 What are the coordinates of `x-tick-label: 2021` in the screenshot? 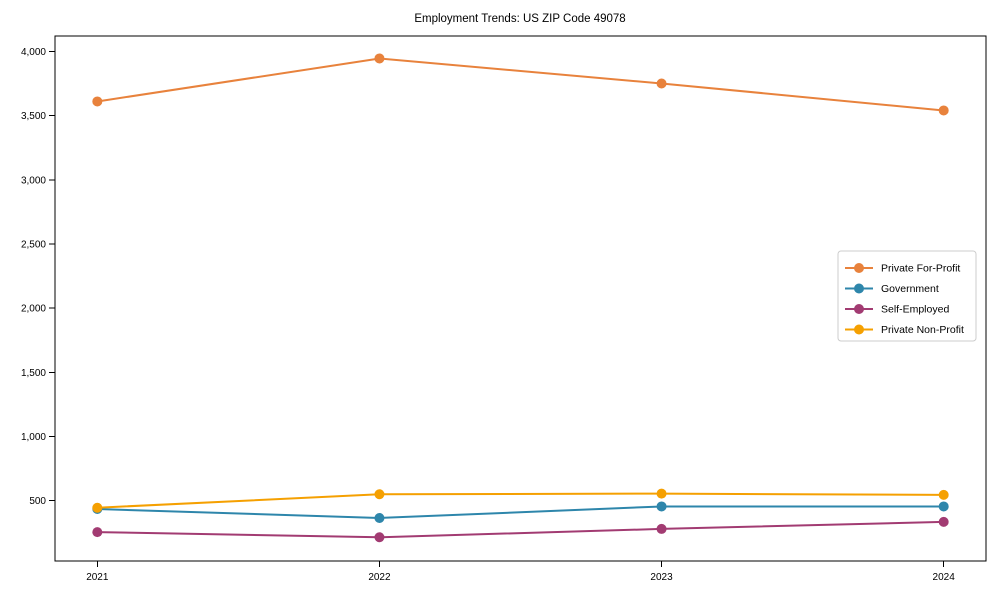 It's located at (97, 577).